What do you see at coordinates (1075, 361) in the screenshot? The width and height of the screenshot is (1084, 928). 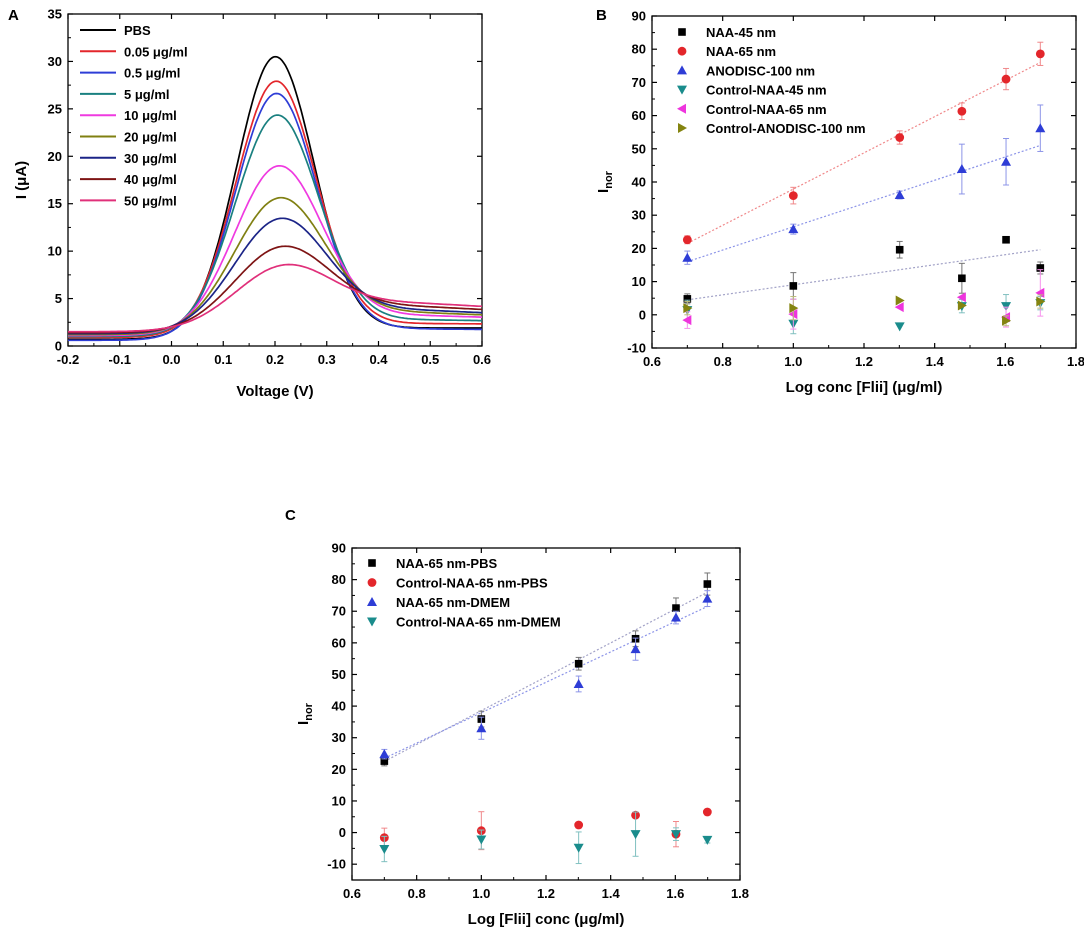 I see `b-x-tick-label: 1.8` at bounding box center [1075, 361].